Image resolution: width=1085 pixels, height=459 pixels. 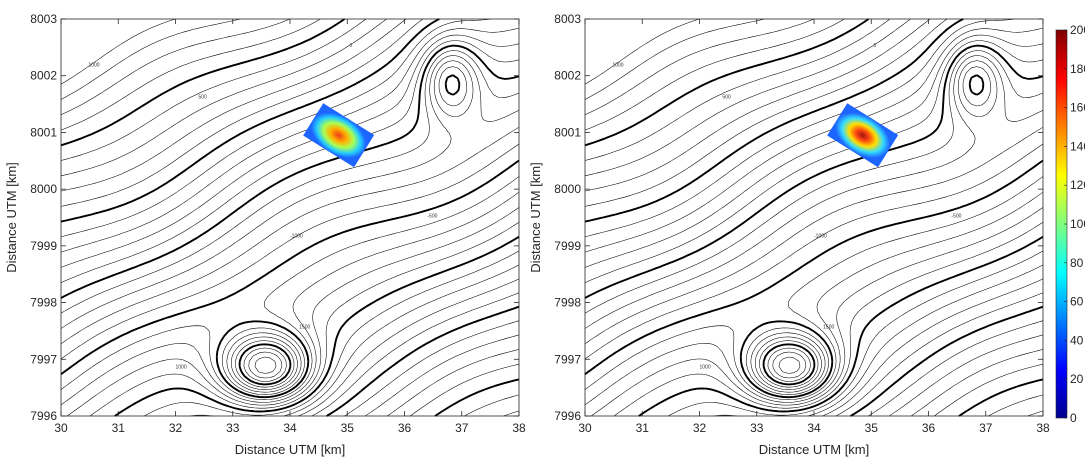 What do you see at coordinates (1073, 418) in the screenshot?
I see `colorbar-tick-label: 0` at bounding box center [1073, 418].